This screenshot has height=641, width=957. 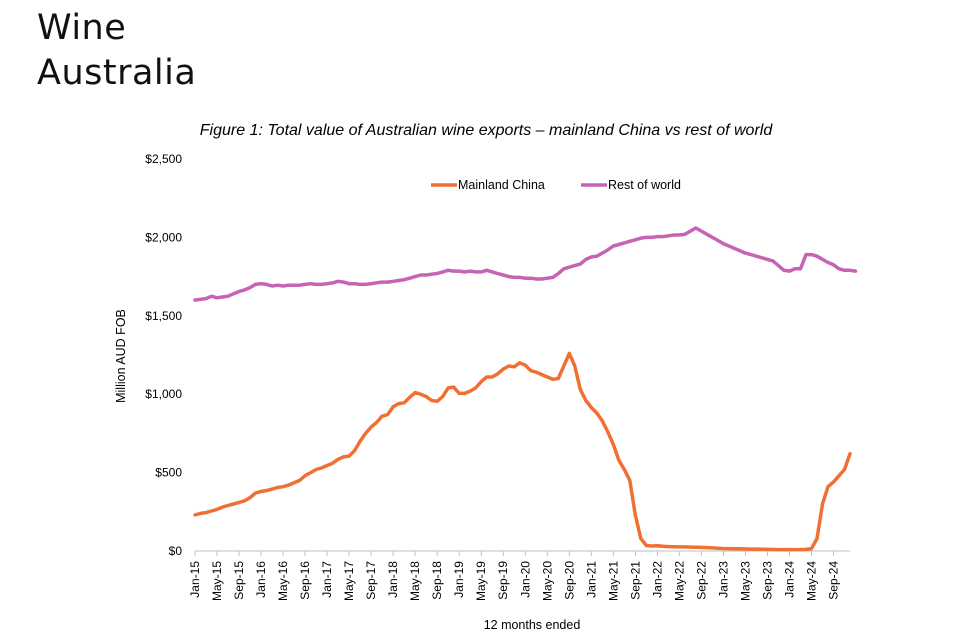 What do you see at coordinates (163, 159) in the screenshot?
I see `y-tick-label: $2,500` at bounding box center [163, 159].